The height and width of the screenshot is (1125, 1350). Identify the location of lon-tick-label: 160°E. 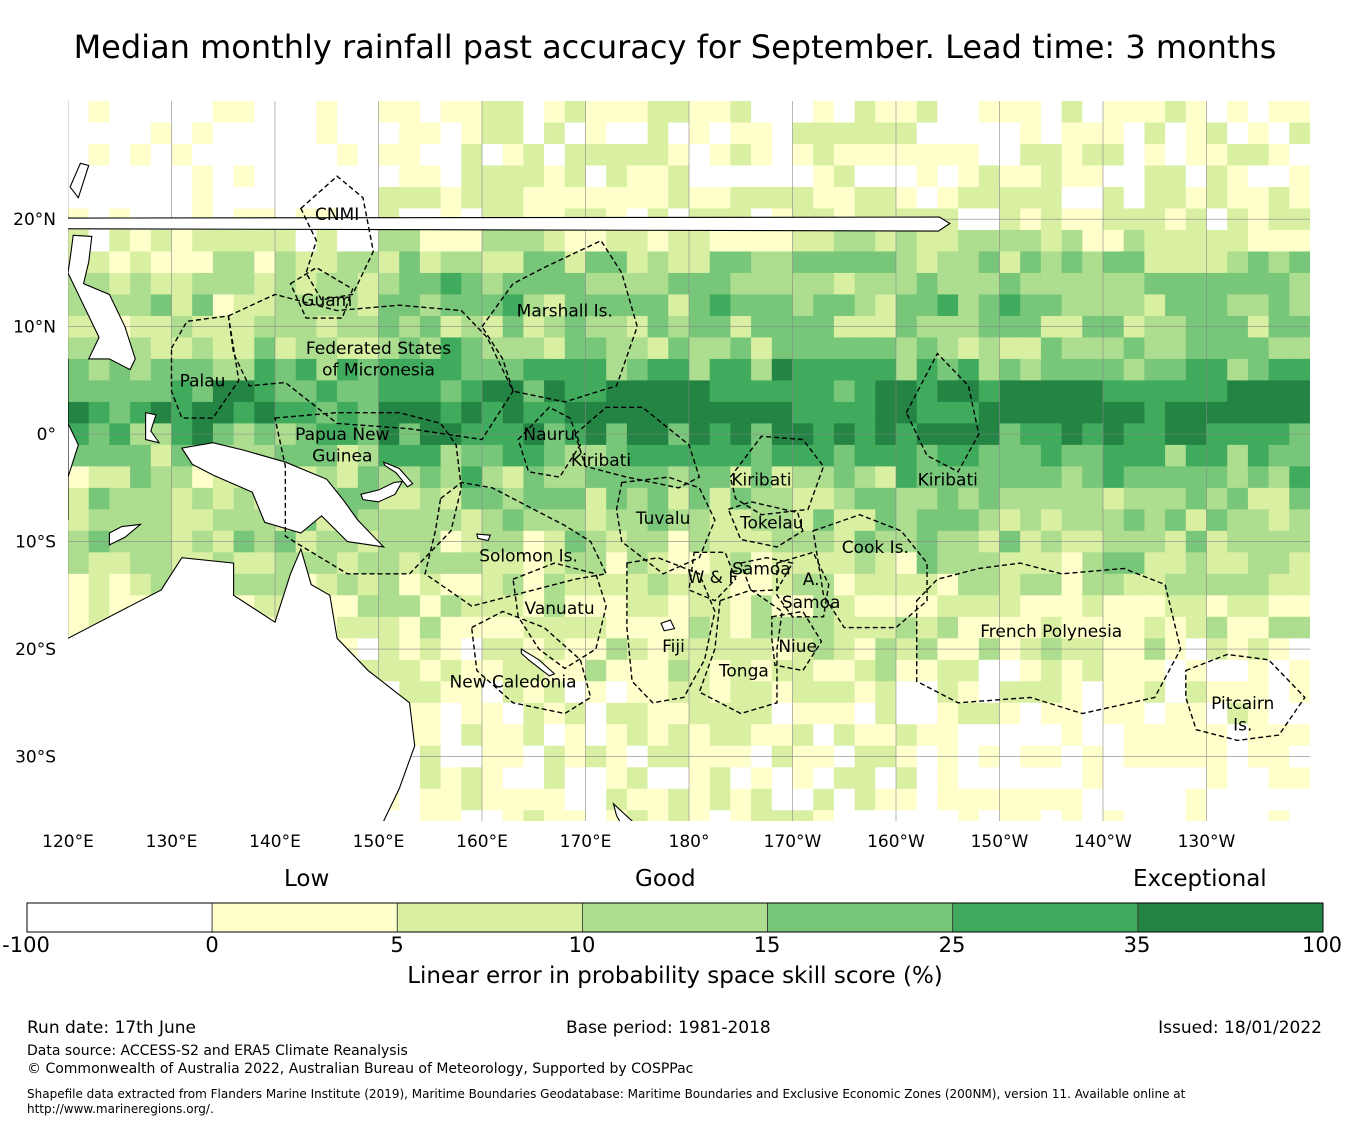
(482, 842).